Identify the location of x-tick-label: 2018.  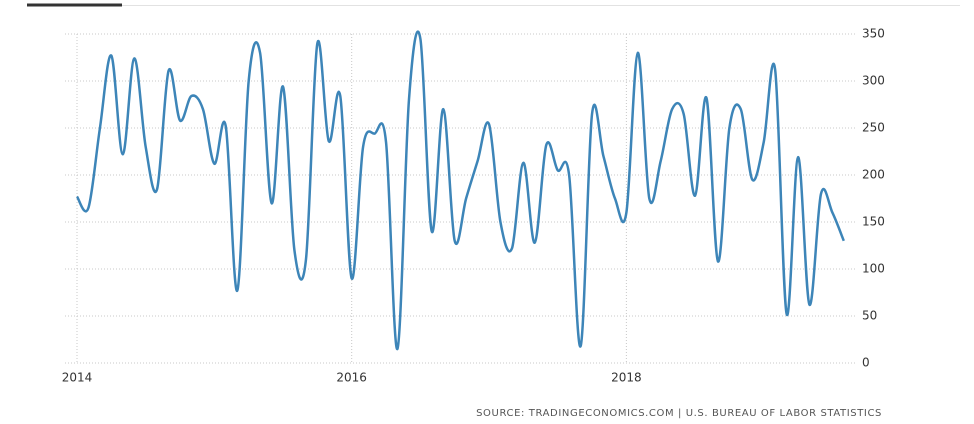
(626, 378).